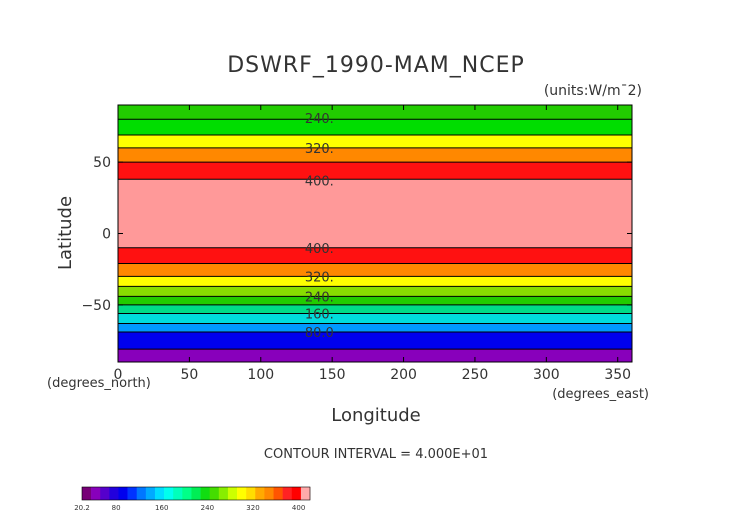  What do you see at coordinates (332, 375) in the screenshot?
I see `x-tick-label-3: 150` at bounding box center [332, 375].